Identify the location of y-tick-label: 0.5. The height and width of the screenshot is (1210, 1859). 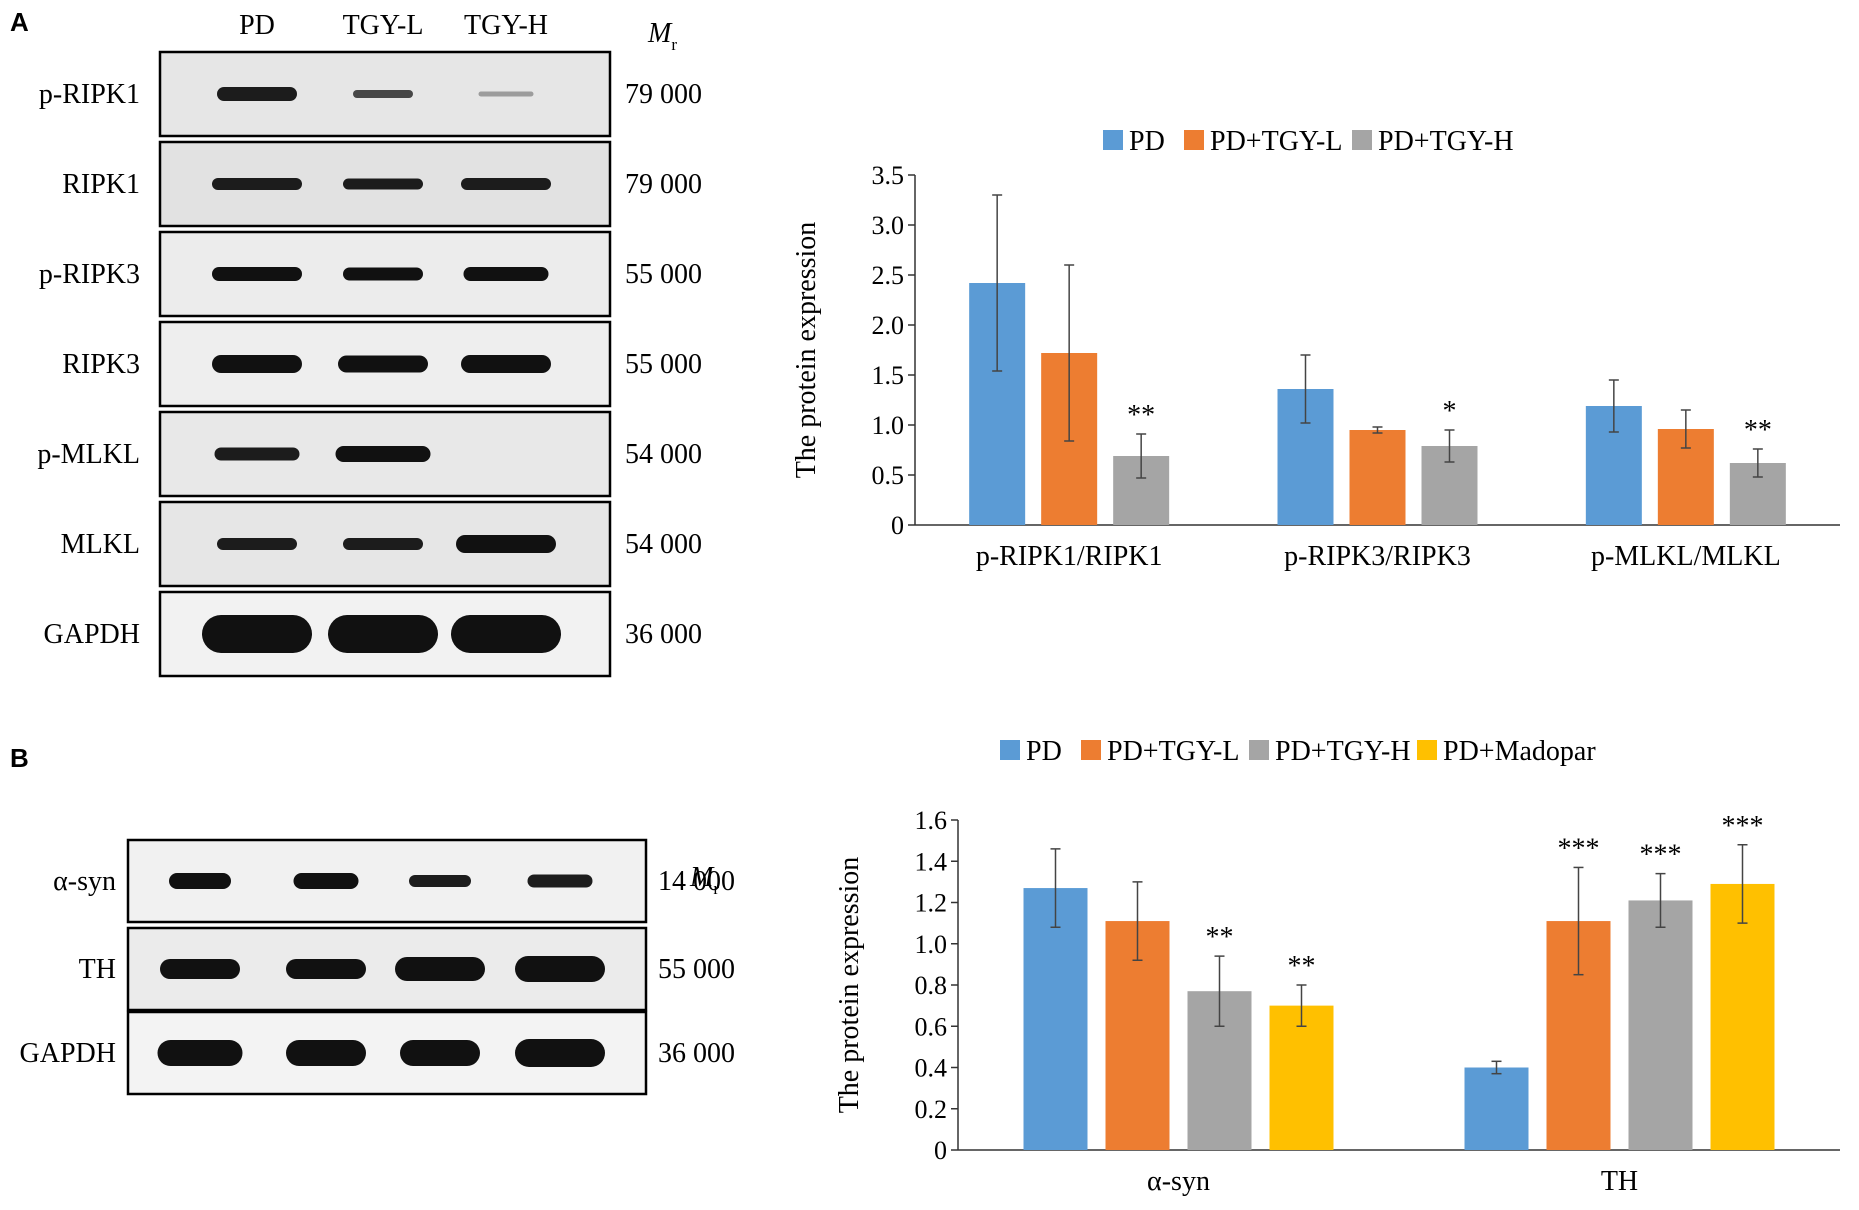
(888, 475).